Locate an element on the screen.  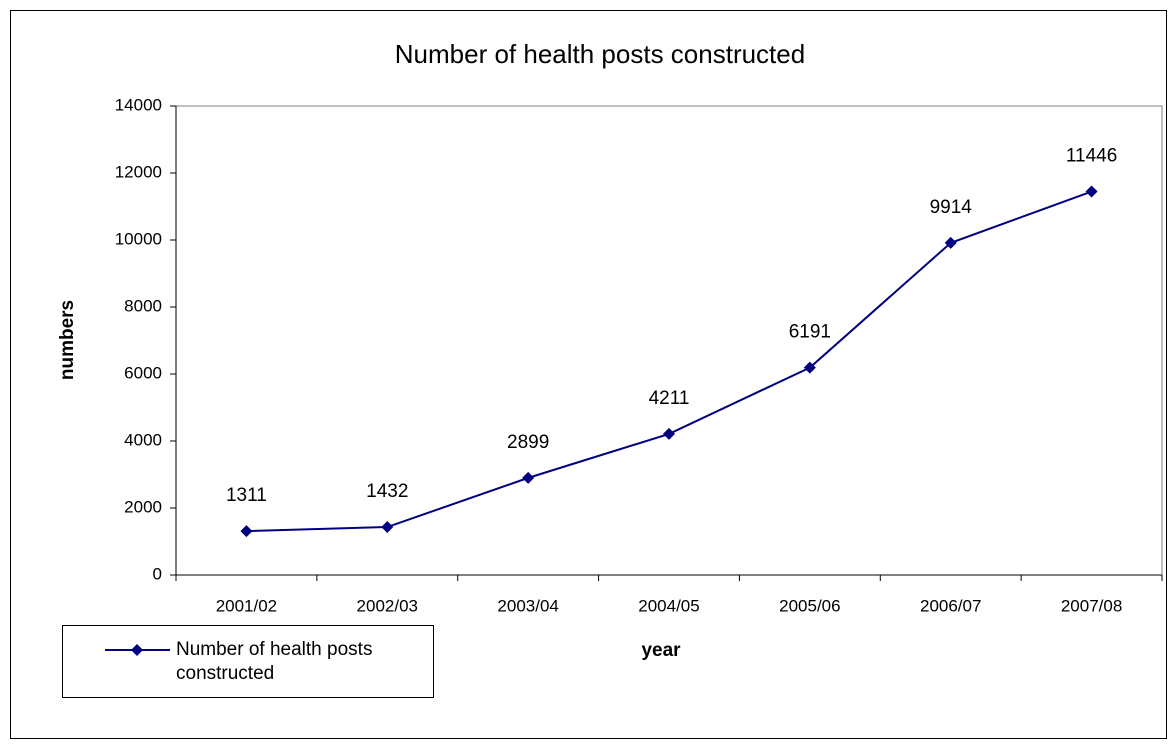
x-tick-label: 2002/03 is located at coordinates (387, 605).